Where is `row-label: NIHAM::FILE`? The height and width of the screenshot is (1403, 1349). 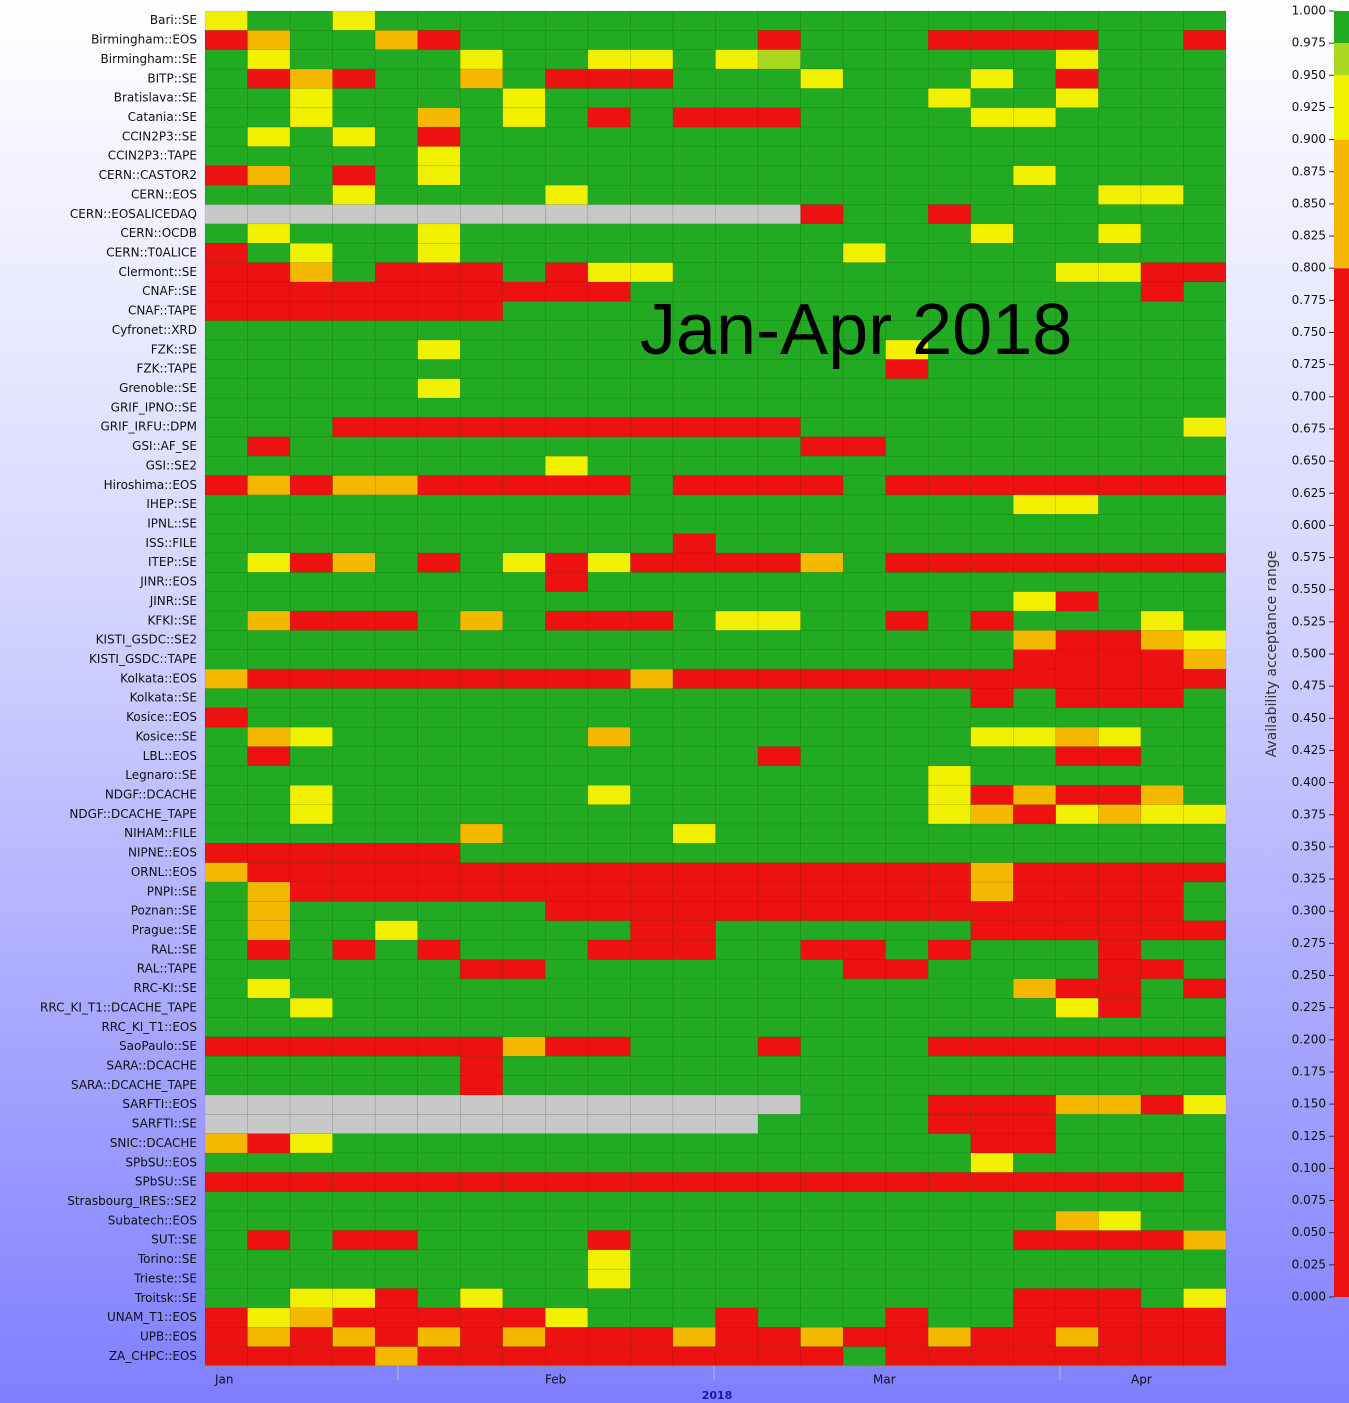 row-label: NIHAM::FILE is located at coordinates (160, 833).